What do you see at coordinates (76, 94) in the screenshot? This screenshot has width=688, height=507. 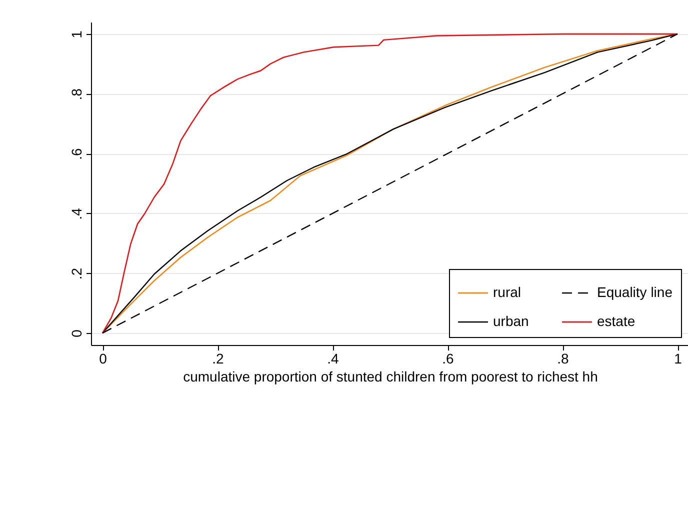 I see `y-tick-label: .8` at bounding box center [76, 94].